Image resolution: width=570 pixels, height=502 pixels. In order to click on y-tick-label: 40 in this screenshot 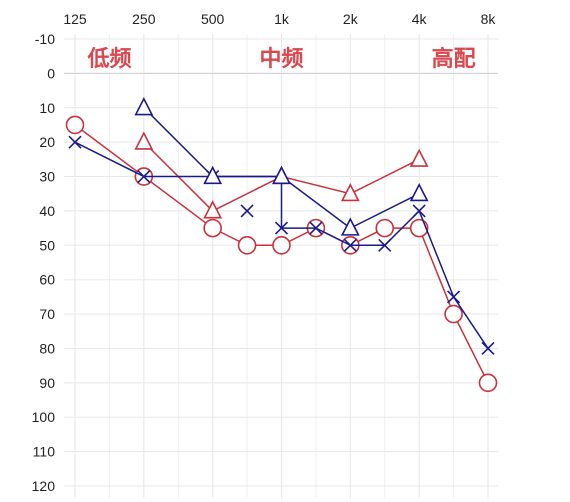, I will do `click(47, 211)`.